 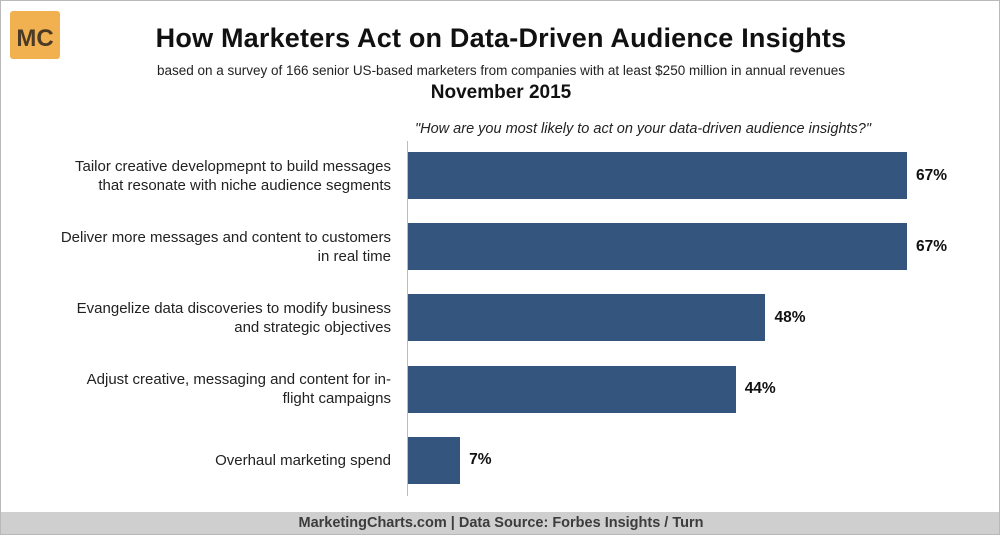 I want to click on category-label: Overhaul marketing spend, so click(x=201, y=460).